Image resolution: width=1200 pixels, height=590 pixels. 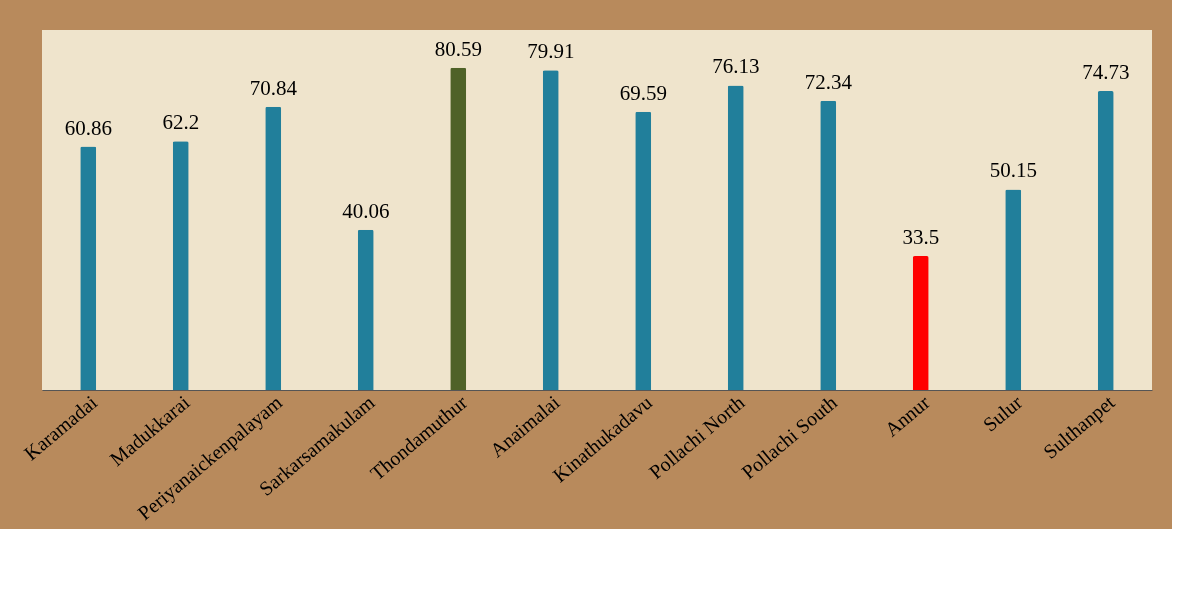 What do you see at coordinates (366, 210) in the screenshot?
I see `data-label: 40.06` at bounding box center [366, 210].